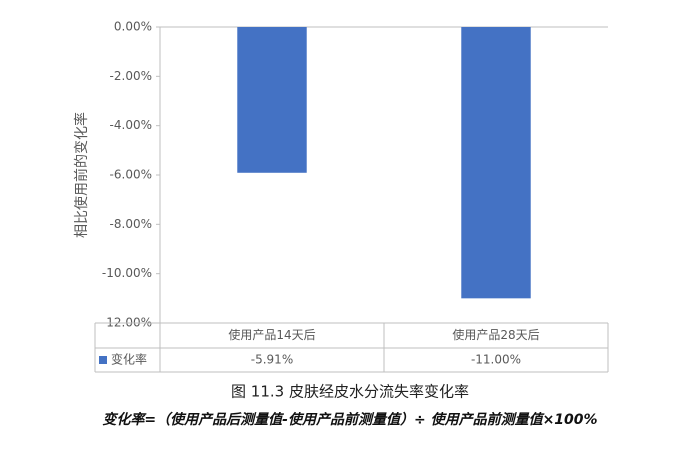  Describe the element at coordinates (133, 27) in the screenshot. I see `y-tick-label: 0.00%` at that location.